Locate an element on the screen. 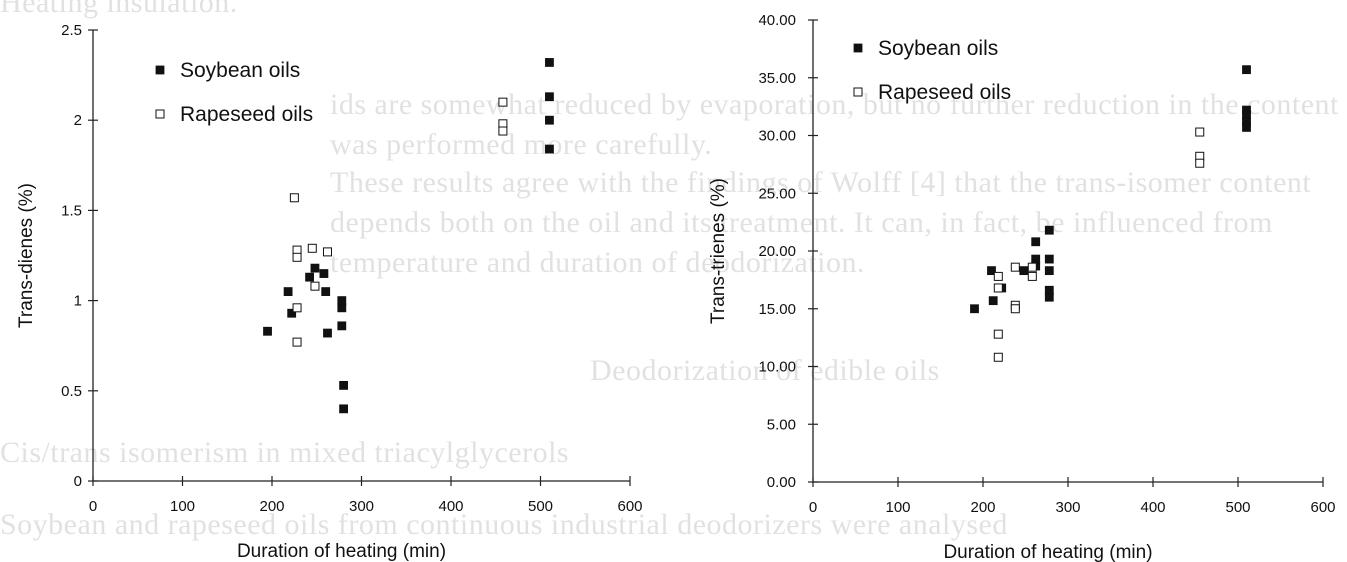 The width and height of the screenshot is (1347, 562). y-tick-label: 40.00 is located at coordinates (777, 20).